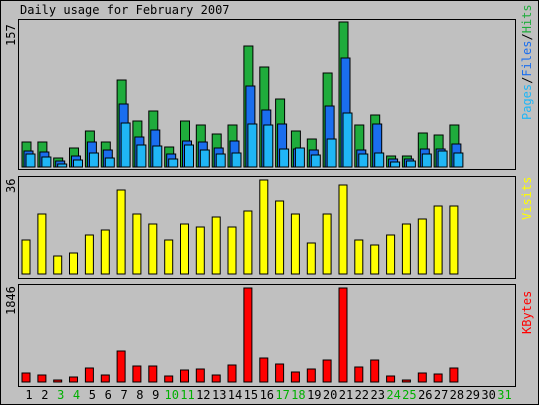 The width and height of the screenshot is (539, 405). I want to click on day-label-31: 31, so click(504, 395).